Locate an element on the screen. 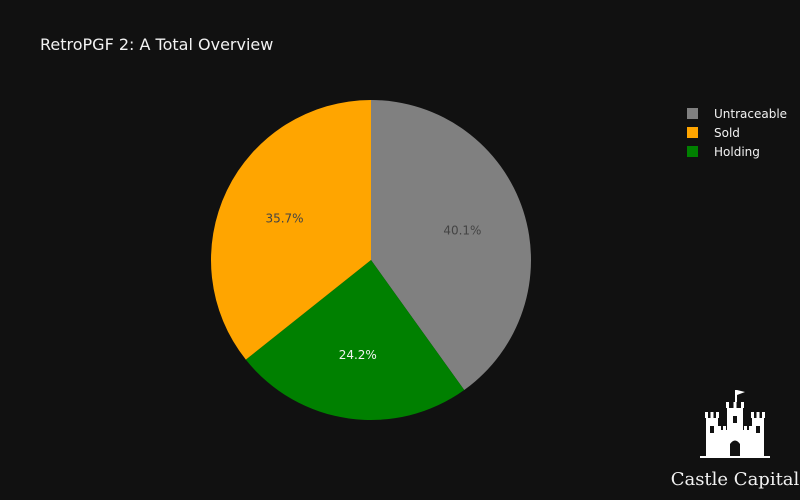  pie-slice-holding is located at coordinates (355, 340).